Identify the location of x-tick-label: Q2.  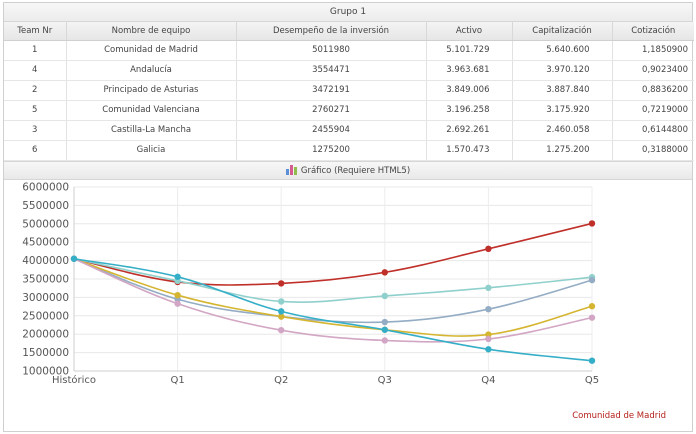
(281, 380).